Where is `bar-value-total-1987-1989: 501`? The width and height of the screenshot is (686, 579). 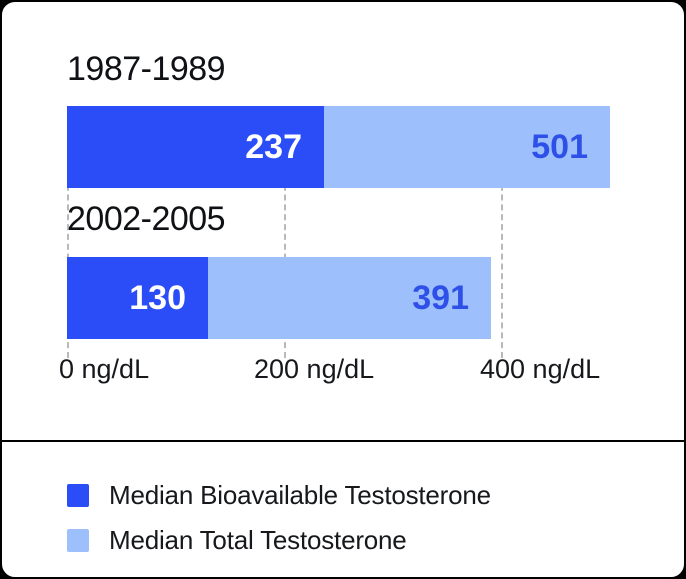
bar-value-total-1987-1989: 501 is located at coordinates (559, 146).